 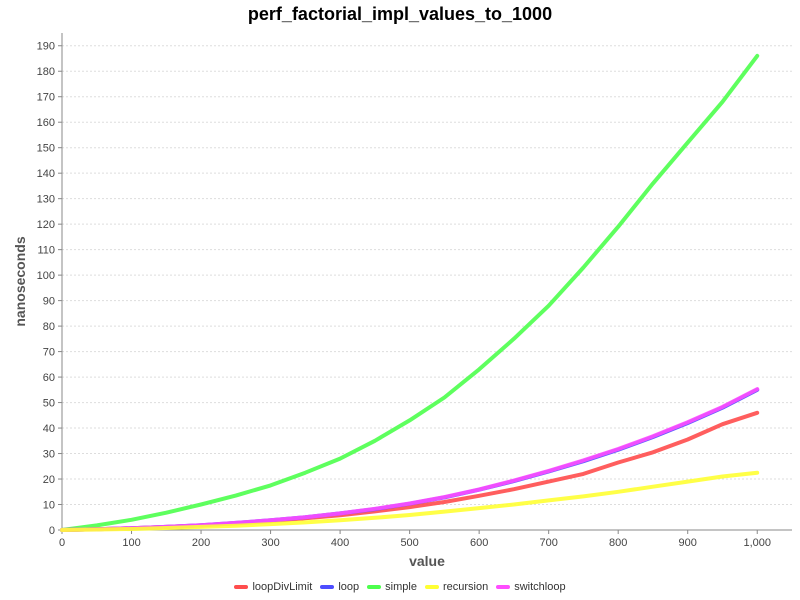 What do you see at coordinates (46, 225) in the screenshot?
I see `y-tick-label: 120` at bounding box center [46, 225].